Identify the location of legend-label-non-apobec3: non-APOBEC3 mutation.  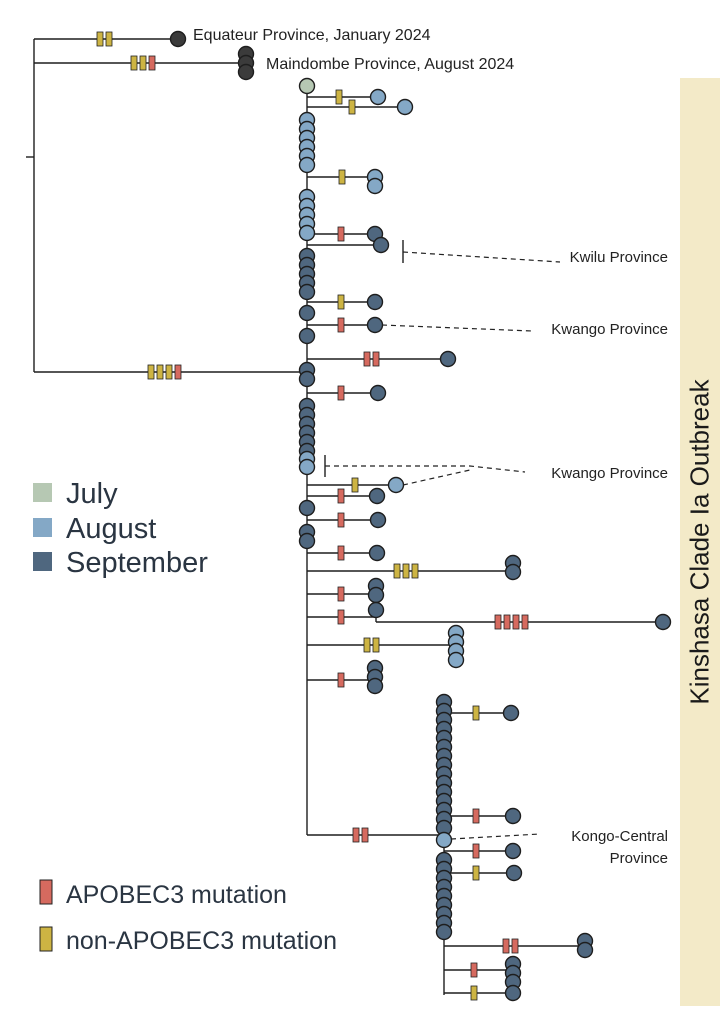
(201, 941).